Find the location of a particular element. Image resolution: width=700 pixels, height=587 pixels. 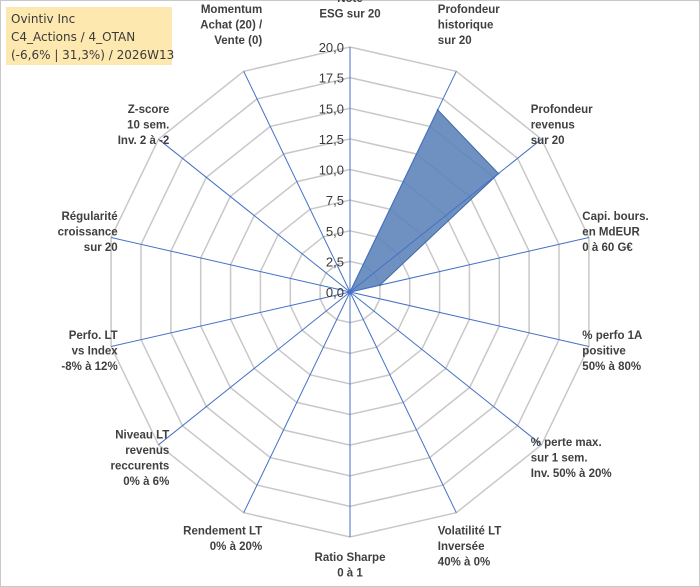

tick-label: 10,0 is located at coordinates (331, 170).